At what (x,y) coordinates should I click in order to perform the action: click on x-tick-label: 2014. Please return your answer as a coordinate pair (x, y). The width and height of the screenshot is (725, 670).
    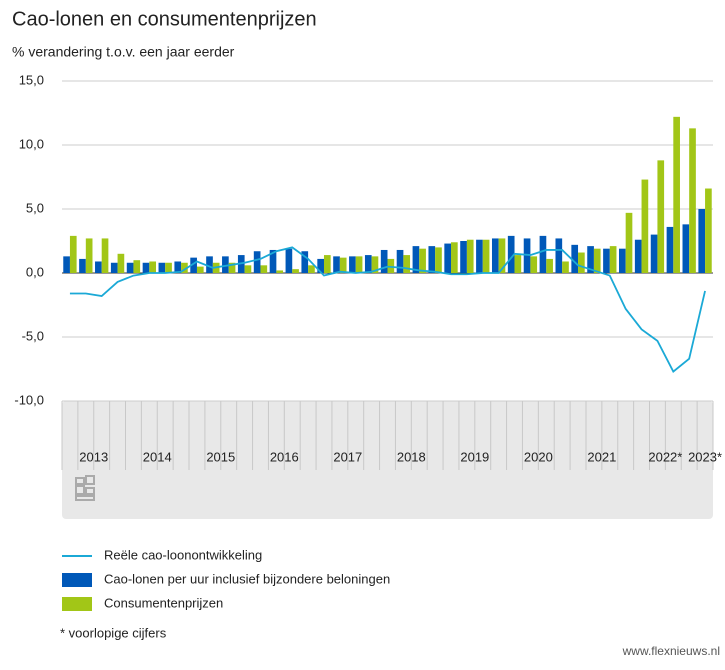
    Looking at the image, I should click on (157, 456).